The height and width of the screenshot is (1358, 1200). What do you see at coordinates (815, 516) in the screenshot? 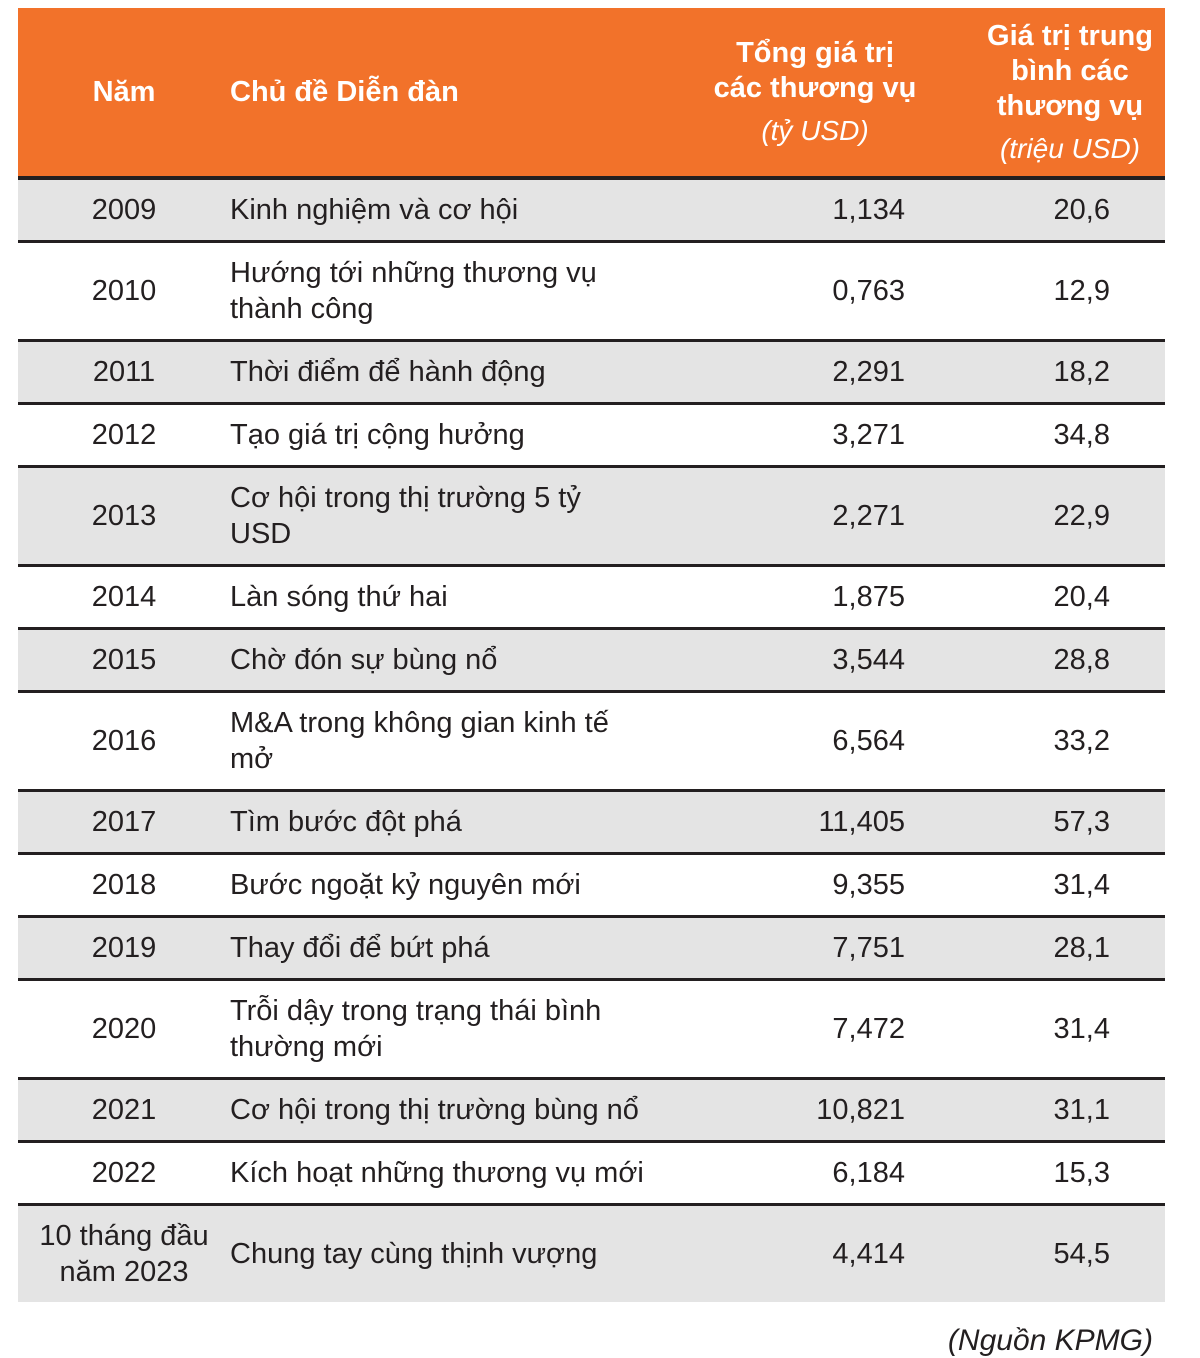
I see `total-value-cell: 2,271` at bounding box center [815, 516].